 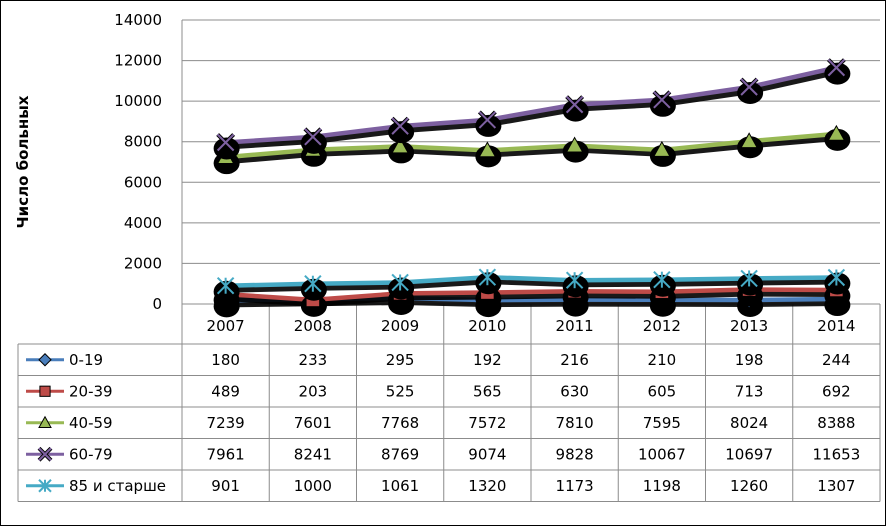 What do you see at coordinates (749, 454) in the screenshot?
I see `table-cell: 10697` at bounding box center [749, 454].